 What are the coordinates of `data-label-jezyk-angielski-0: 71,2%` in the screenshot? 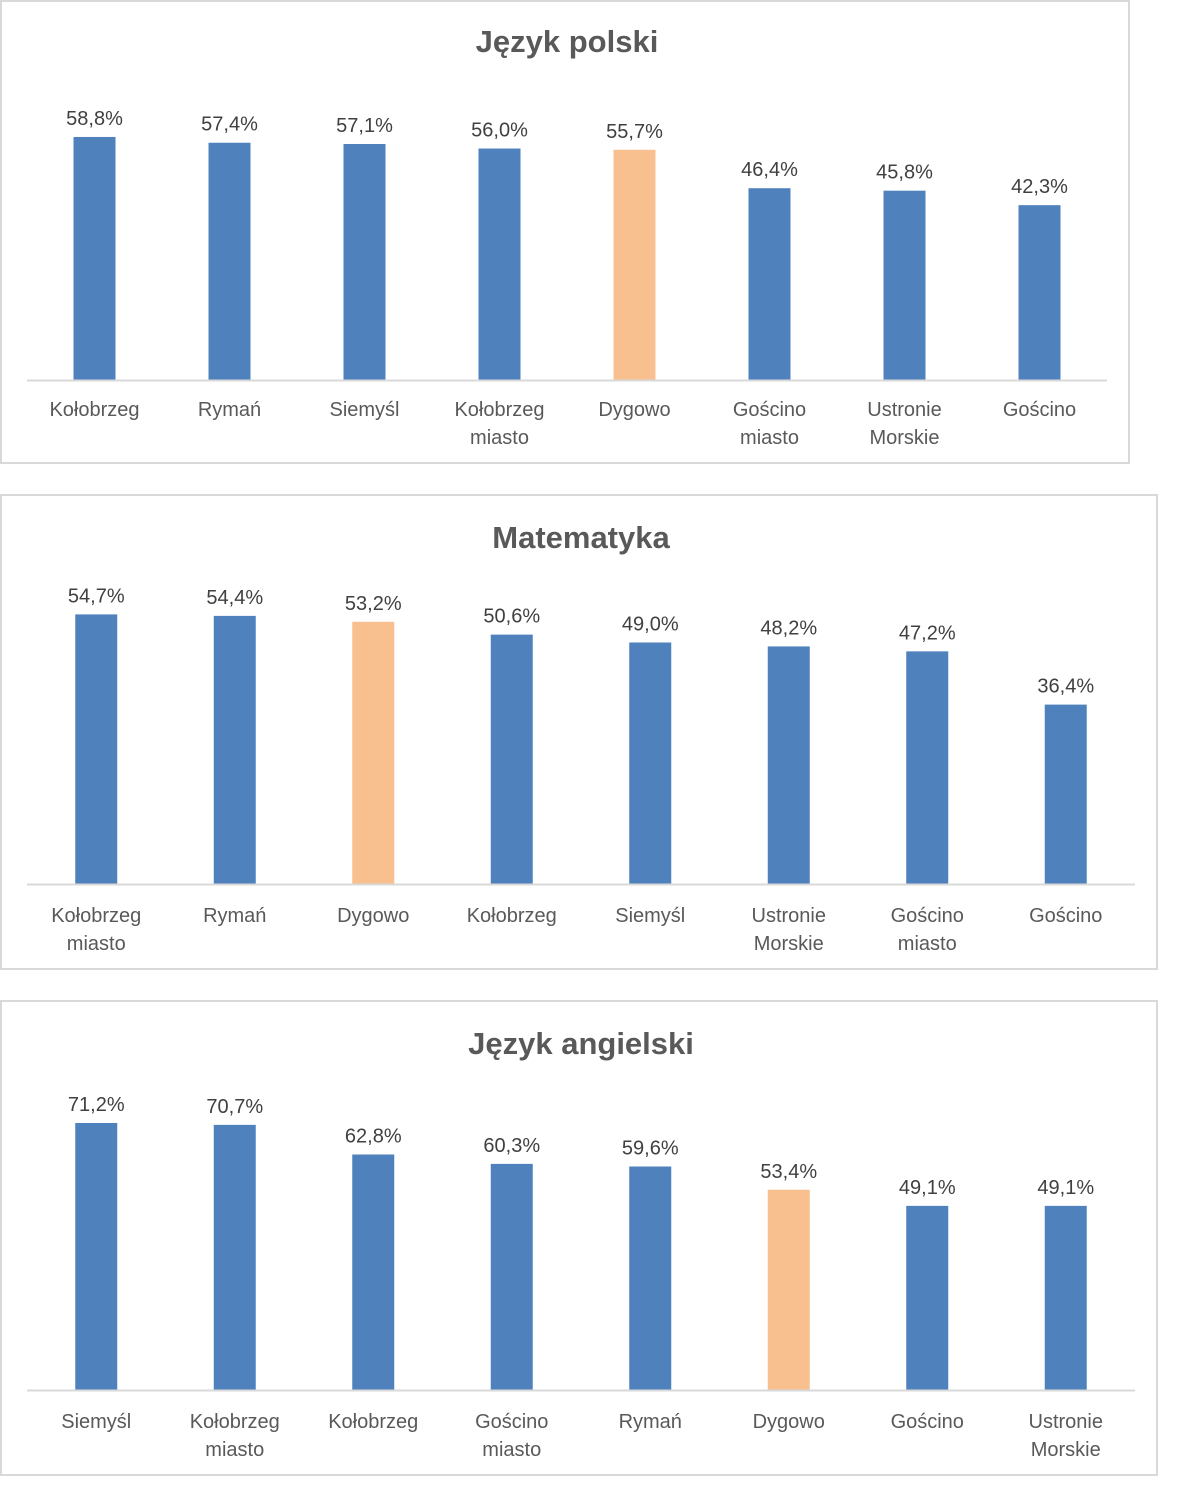 It's located at (96, 1105).